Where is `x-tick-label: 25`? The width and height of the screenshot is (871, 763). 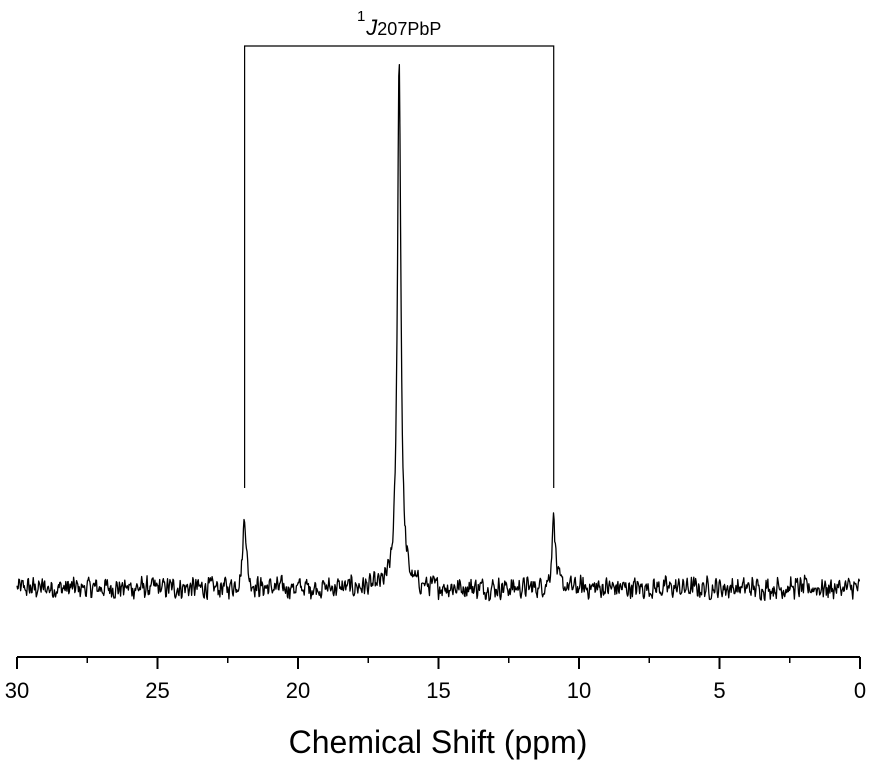 x-tick-label: 25 is located at coordinates (157, 690).